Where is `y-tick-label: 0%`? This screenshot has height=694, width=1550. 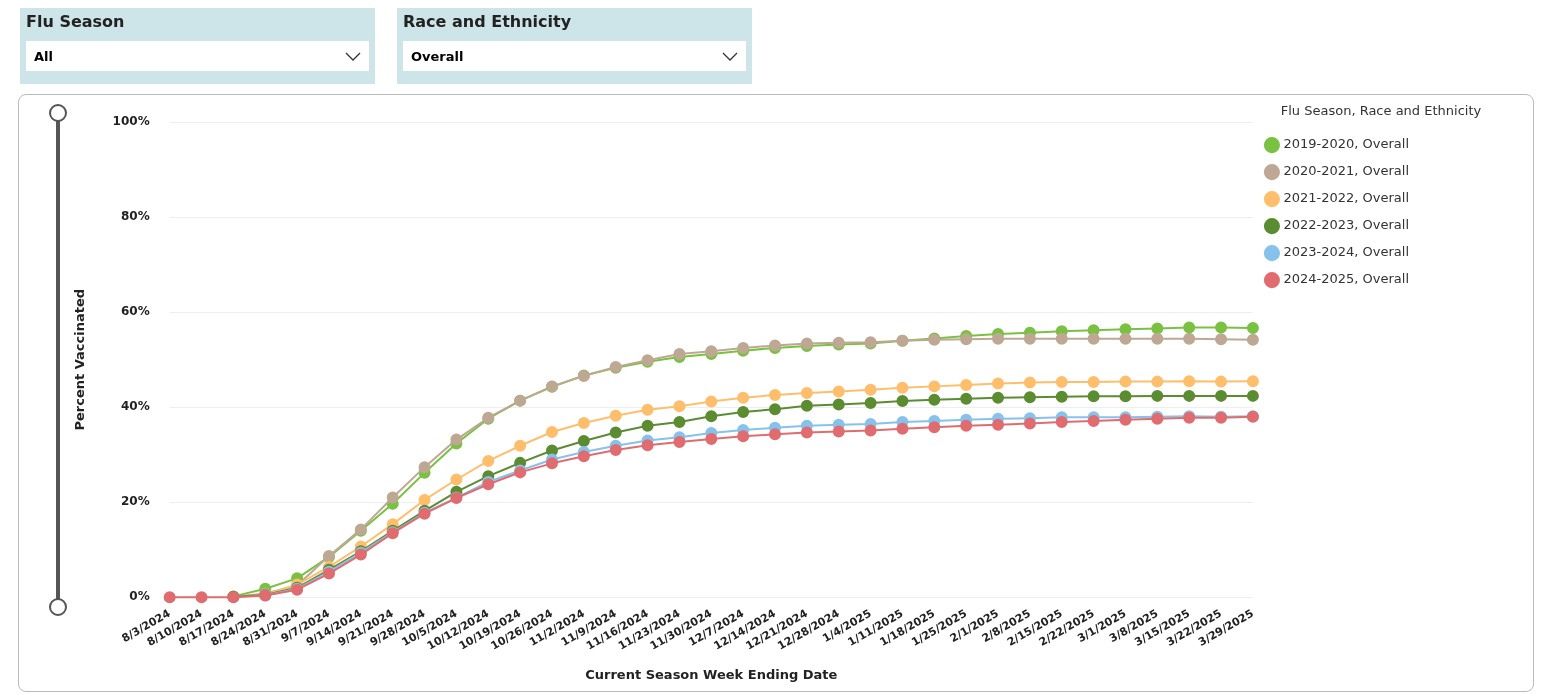 y-tick-label: 0% is located at coordinates (139, 596).